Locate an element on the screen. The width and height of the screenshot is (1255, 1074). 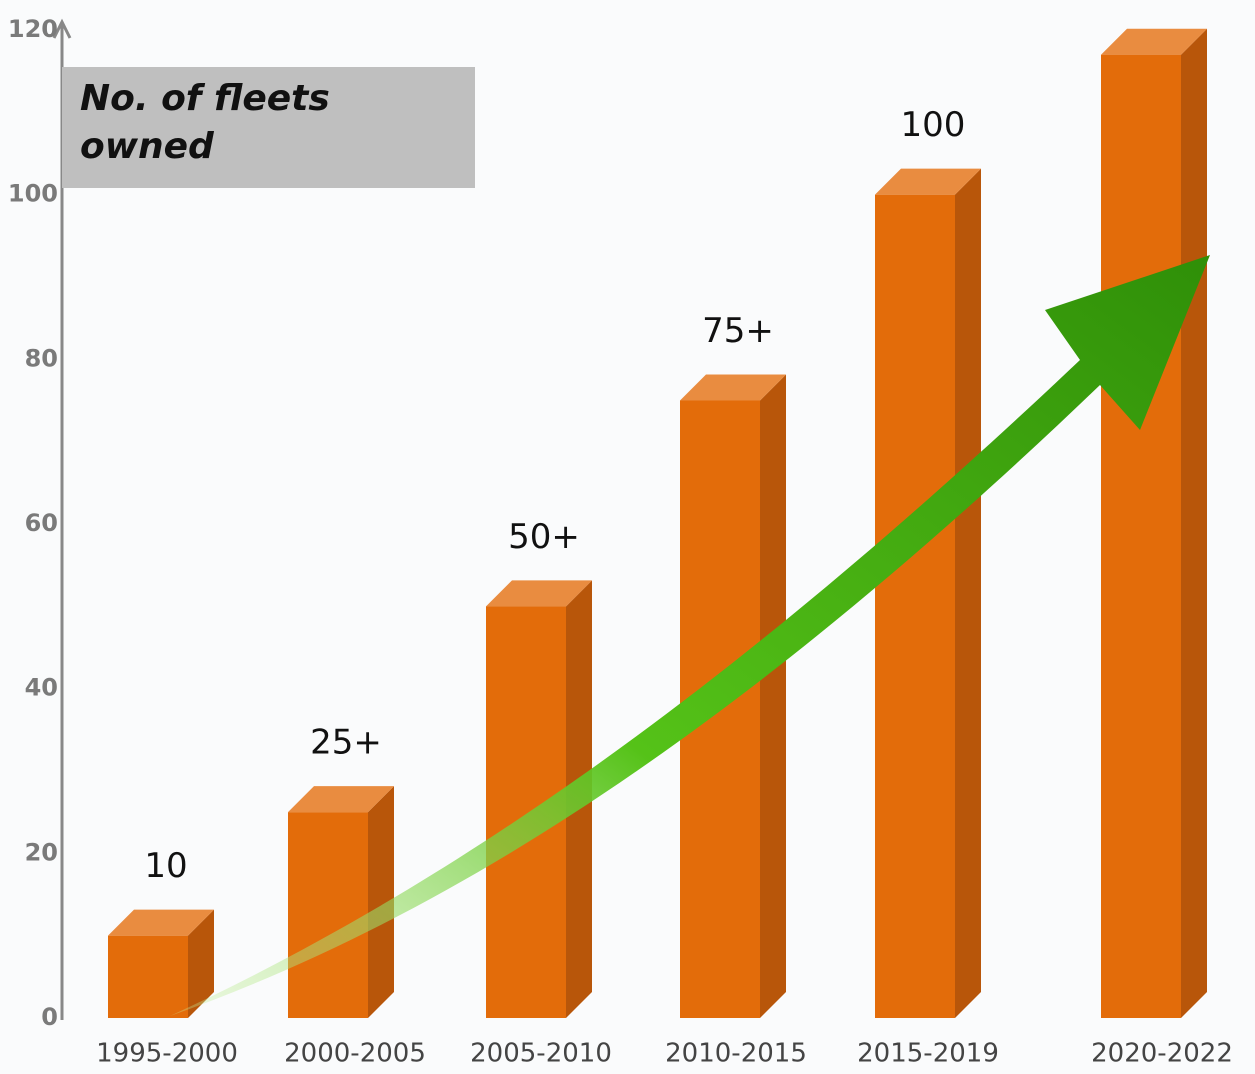
y-tick-label: 60 is located at coordinates (41, 523).